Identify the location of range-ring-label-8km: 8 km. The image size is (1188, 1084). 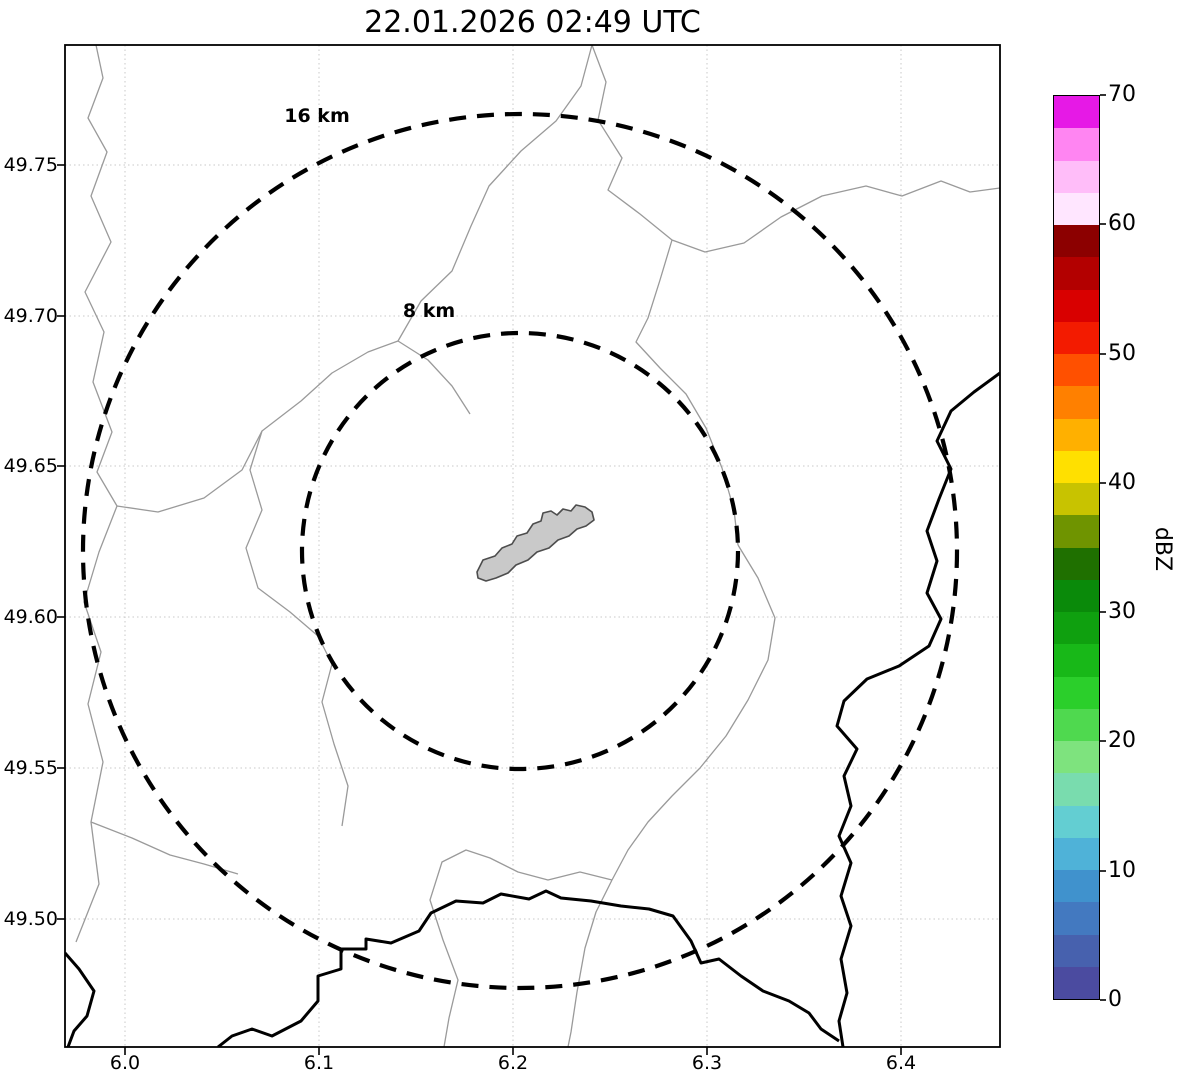
(429, 311).